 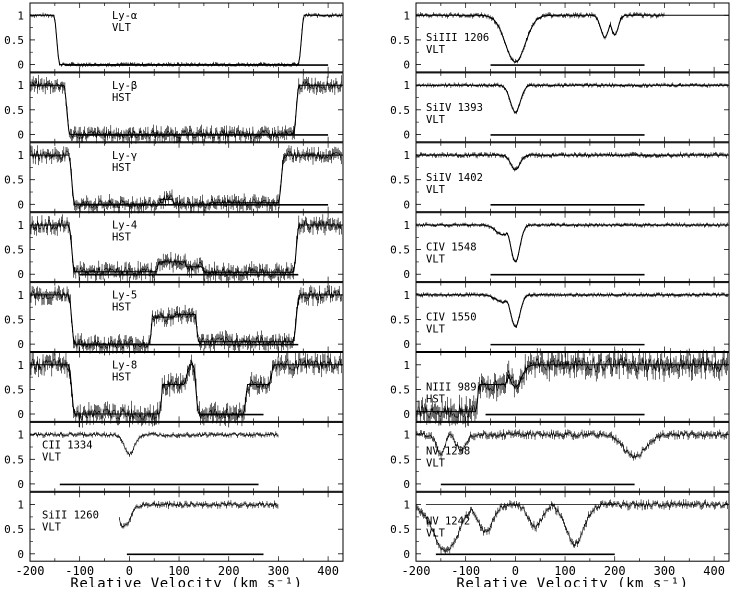 What do you see at coordinates (124, 86) in the screenshot?
I see `panel-title: Ly-β` at bounding box center [124, 86].